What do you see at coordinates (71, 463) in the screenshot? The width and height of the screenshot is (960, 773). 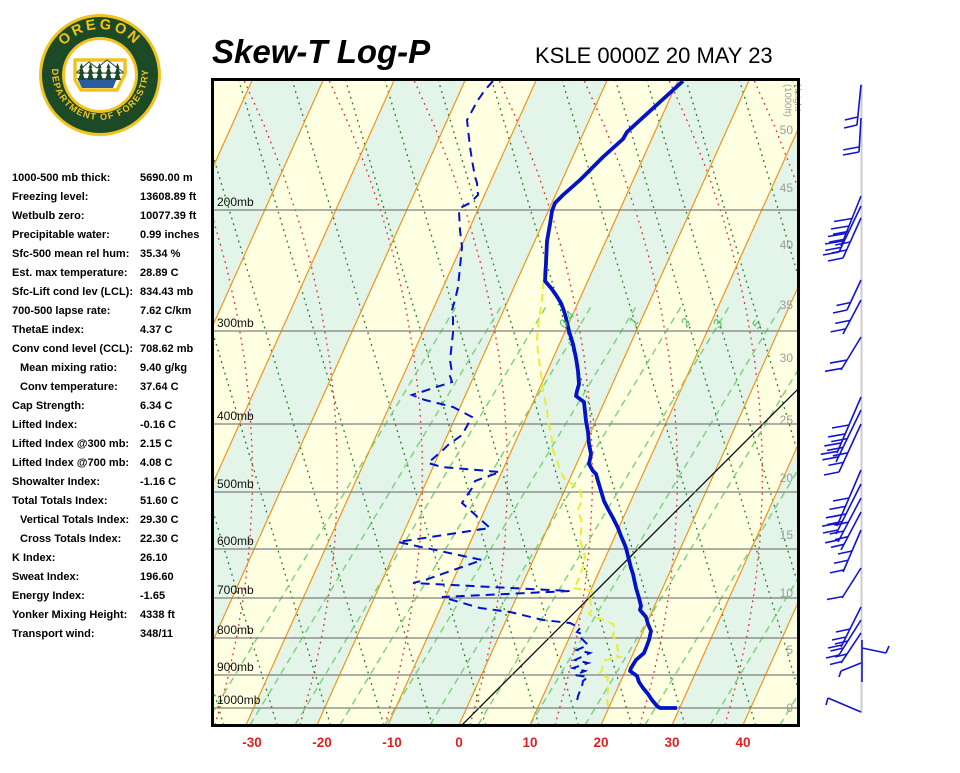 I see `stat-label: Lifted Index @700 mb:` at bounding box center [71, 463].